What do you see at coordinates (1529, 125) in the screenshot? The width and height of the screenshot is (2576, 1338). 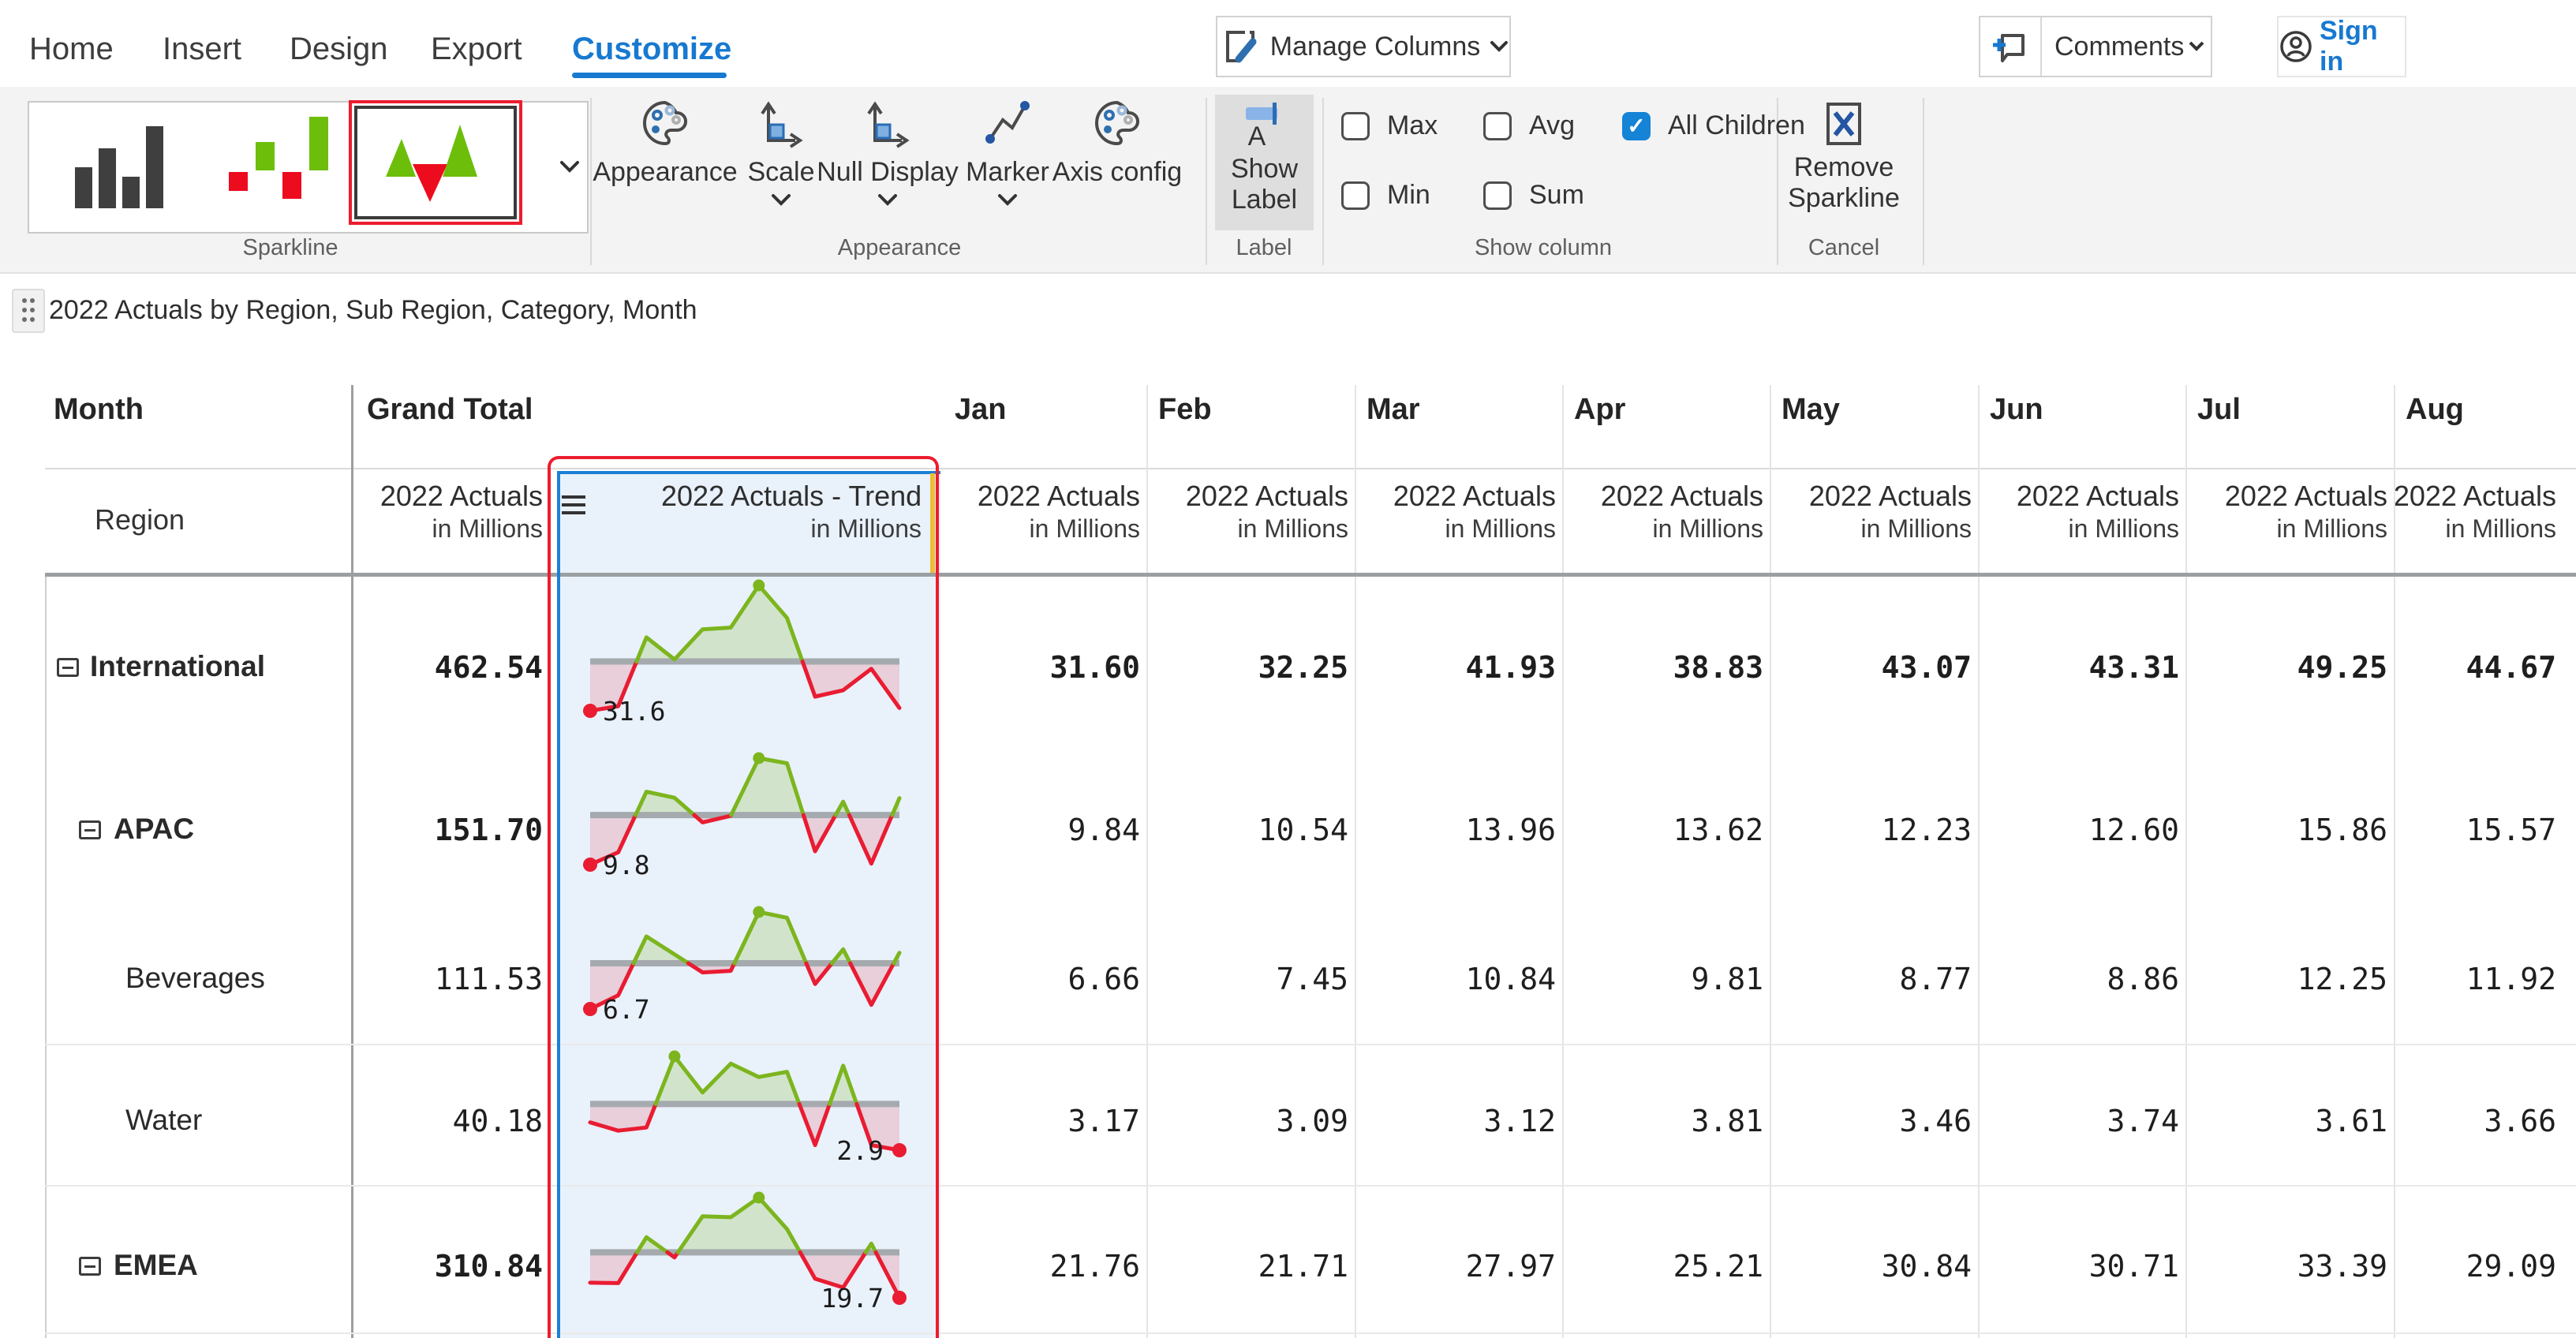 I see `checkbox-avg: Avg` at bounding box center [1529, 125].